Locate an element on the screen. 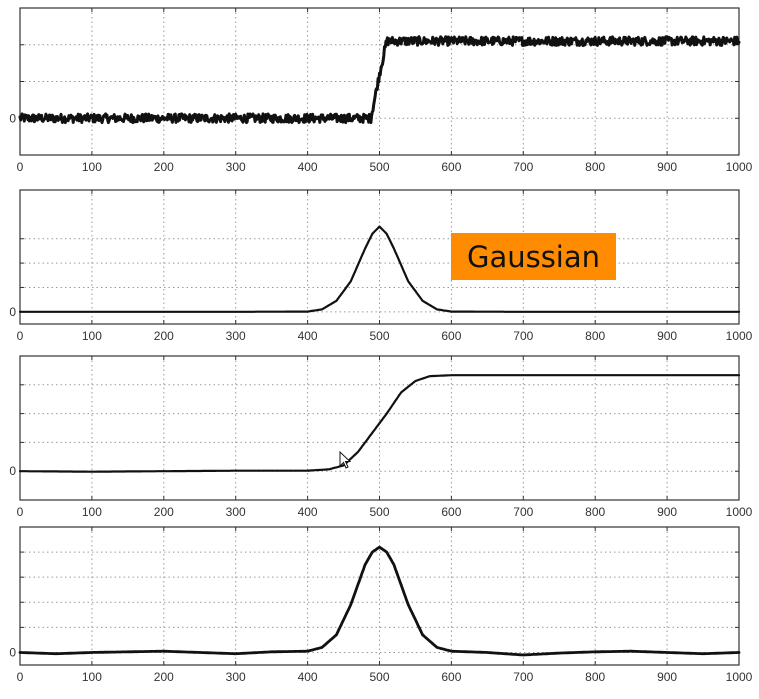  annotation-label: Gaussian is located at coordinates (533, 257).